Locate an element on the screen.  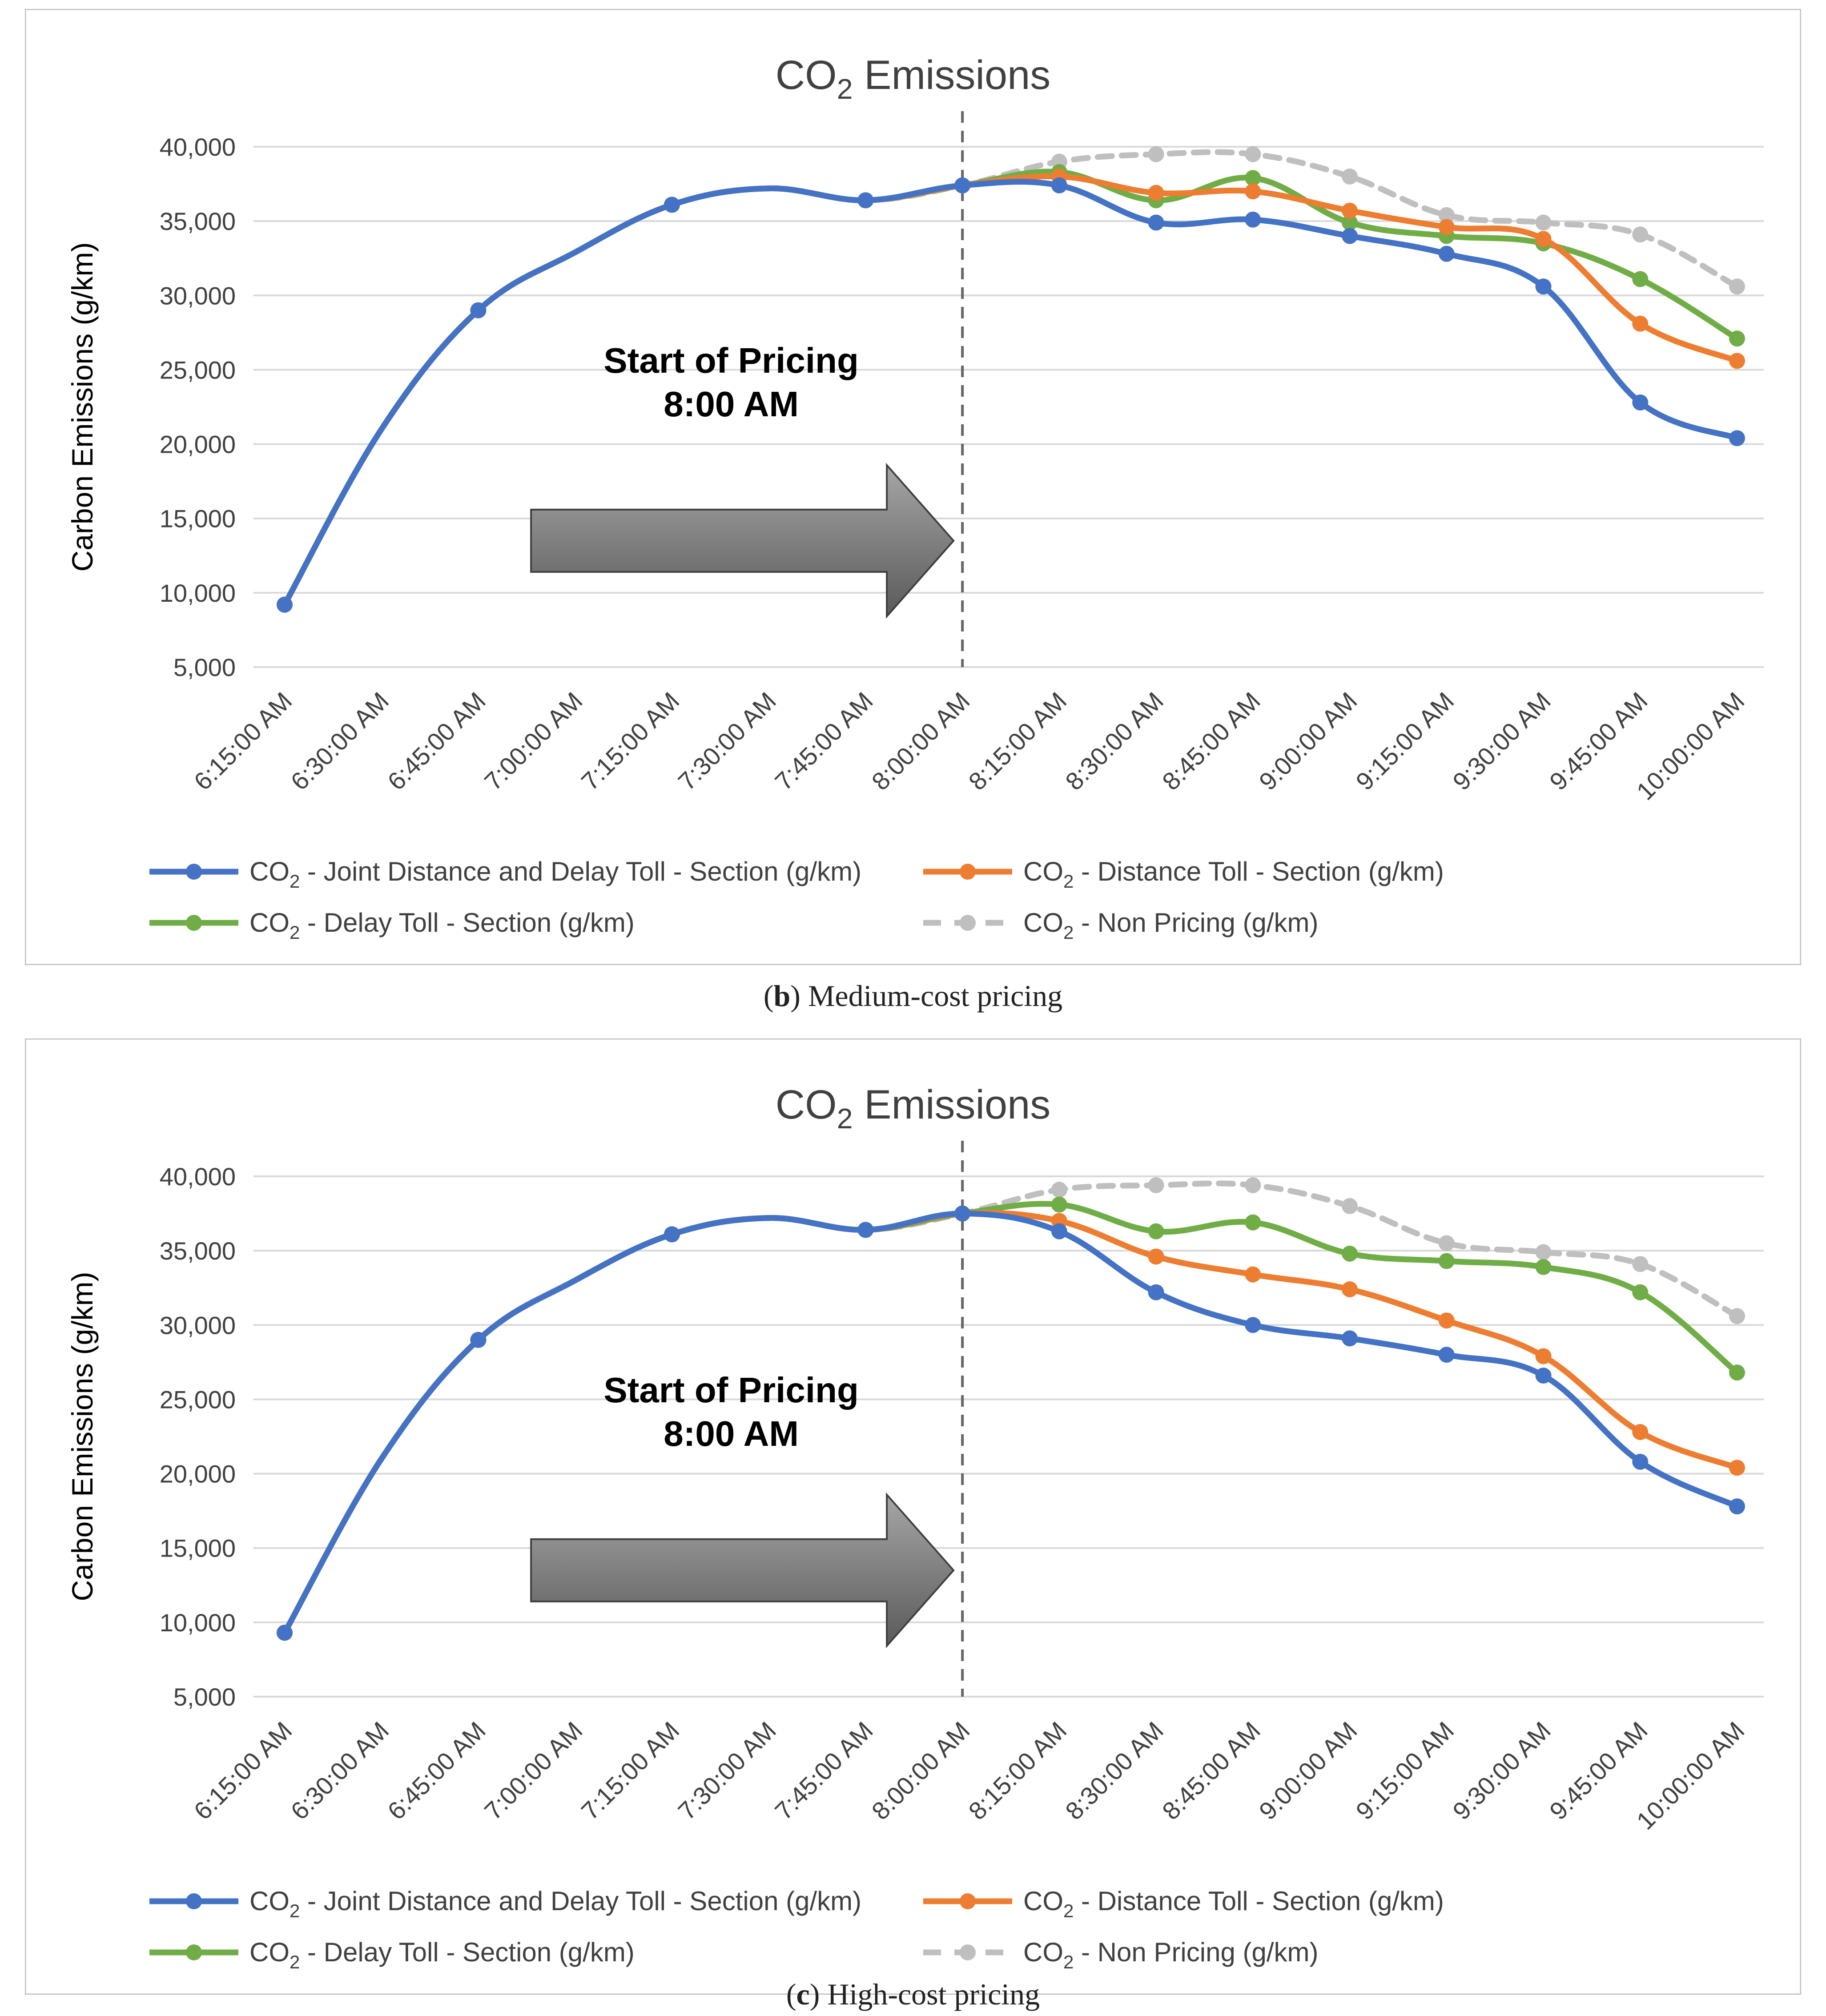
y-tick-label: 15,000 is located at coordinates (198, 519).